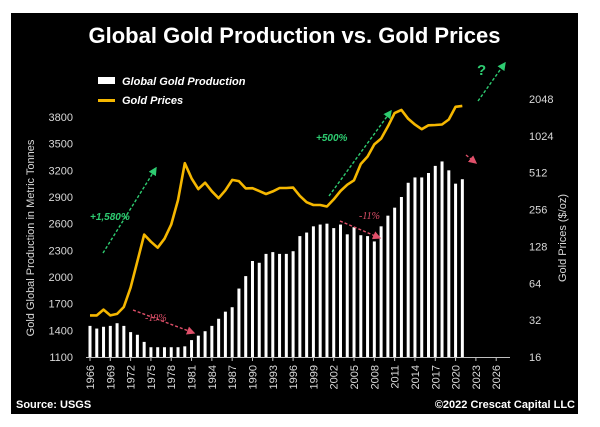 The image size is (600, 427). I want to click on legend-swatch-production, so click(106, 80).